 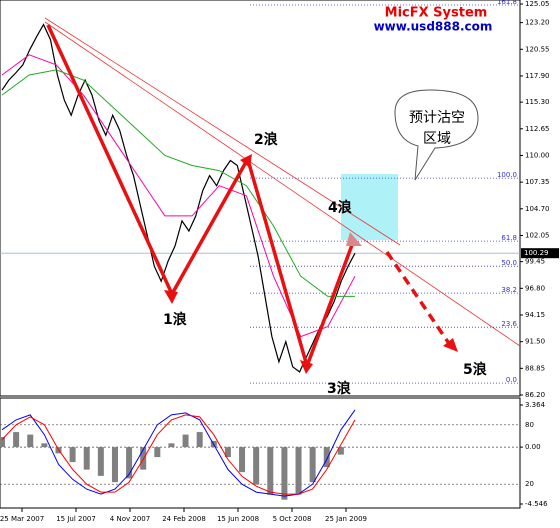 What do you see at coordinates (266, 139) in the screenshot?
I see `annotation: 2浪` at bounding box center [266, 139].